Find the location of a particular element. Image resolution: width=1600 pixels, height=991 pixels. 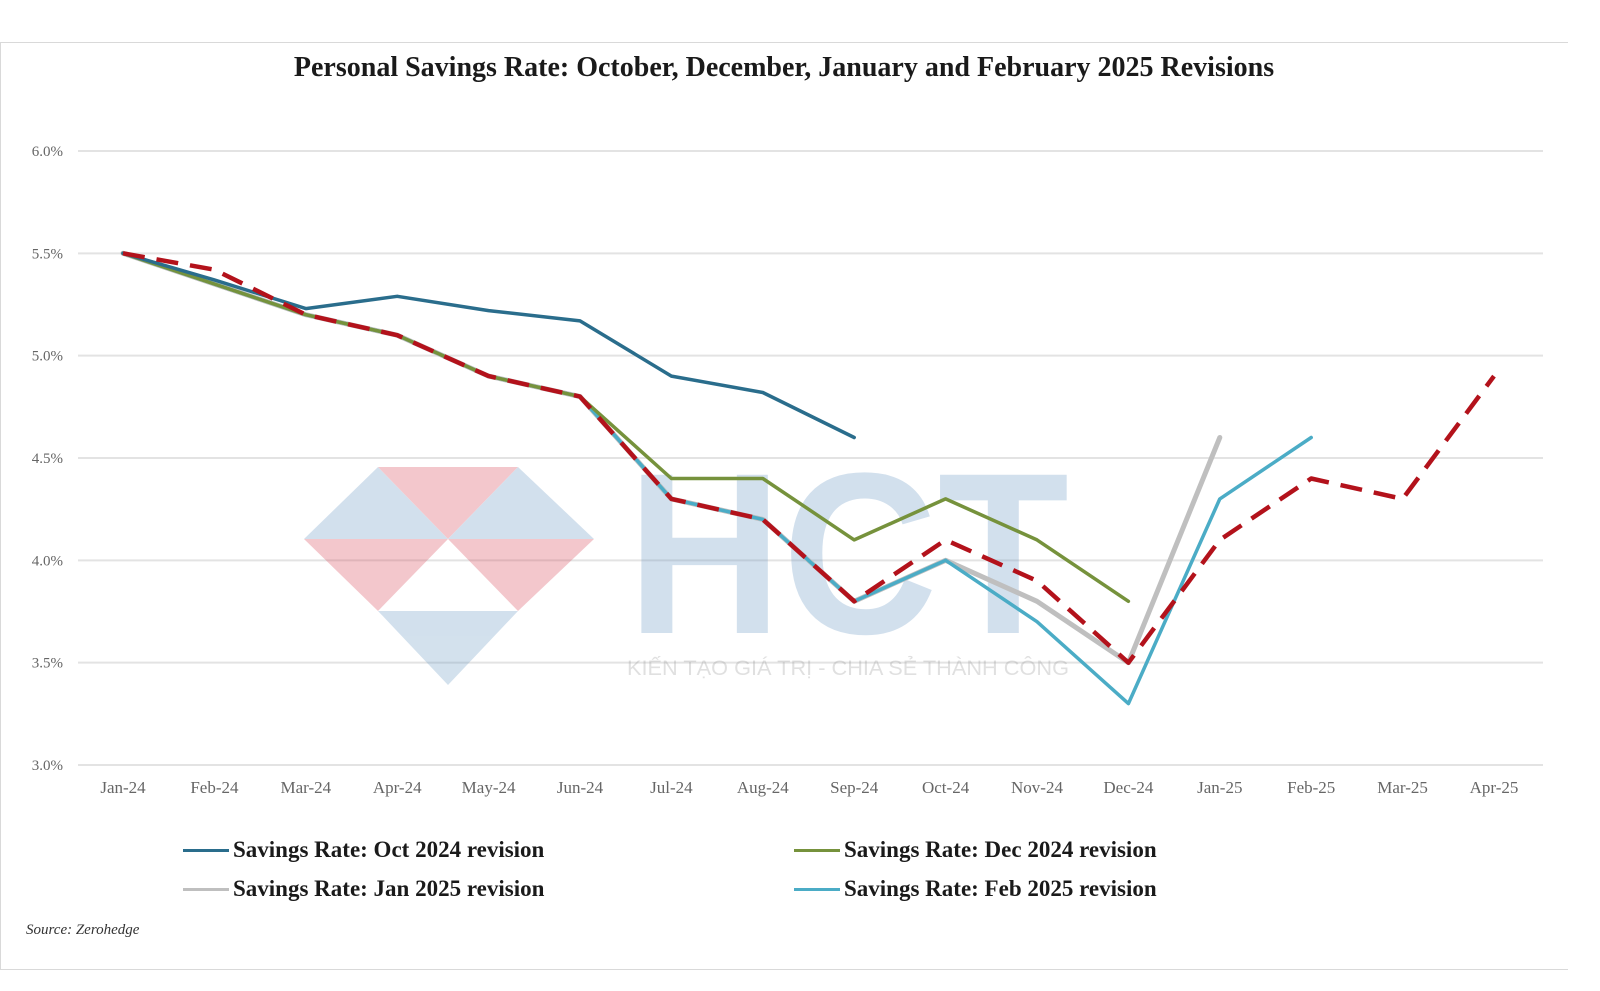

x-tick-label: Jan-24 is located at coordinates (123, 787).